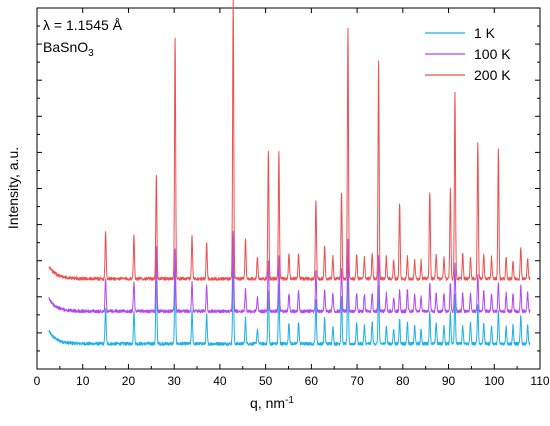 The image size is (550, 426). I want to click on x-tick-label: 40, so click(220, 381).